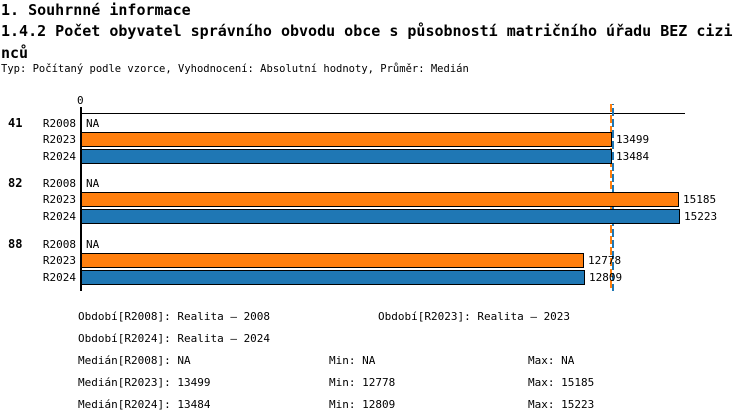 This screenshot has width=750, height=414. I want to click on bar-value-label: 15223, so click(701, 216).